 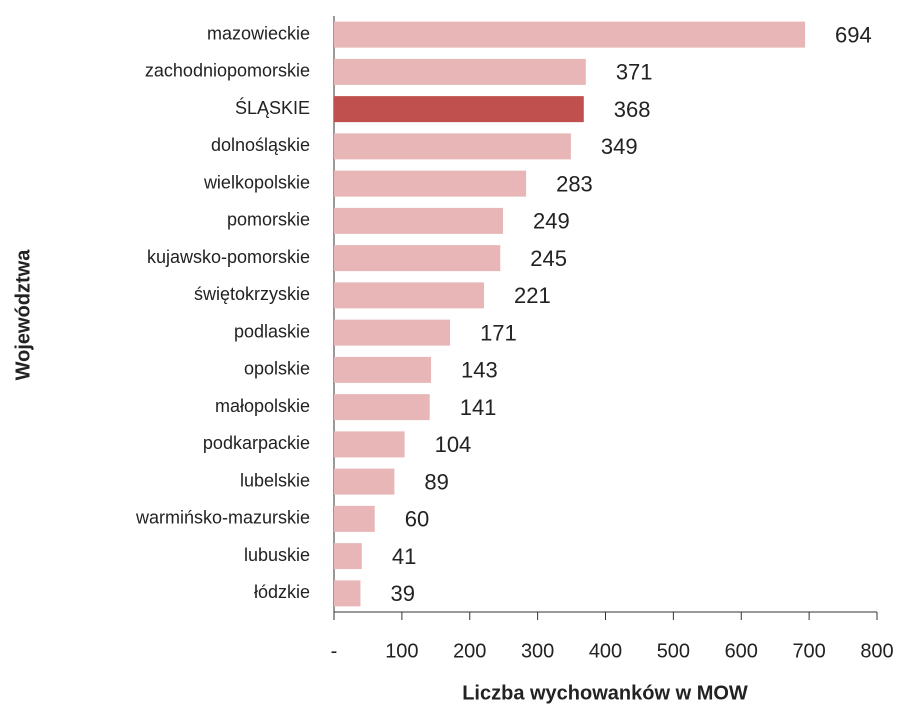 I want to click on y-tick-label: mazowieckie, so click(x=258, y=33).